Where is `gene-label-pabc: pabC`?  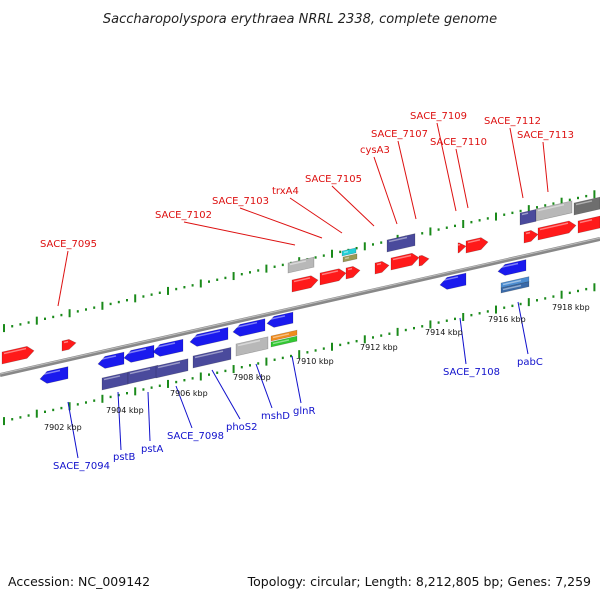
gene-label-pabc: pabC is located at coordinates (530, 362).